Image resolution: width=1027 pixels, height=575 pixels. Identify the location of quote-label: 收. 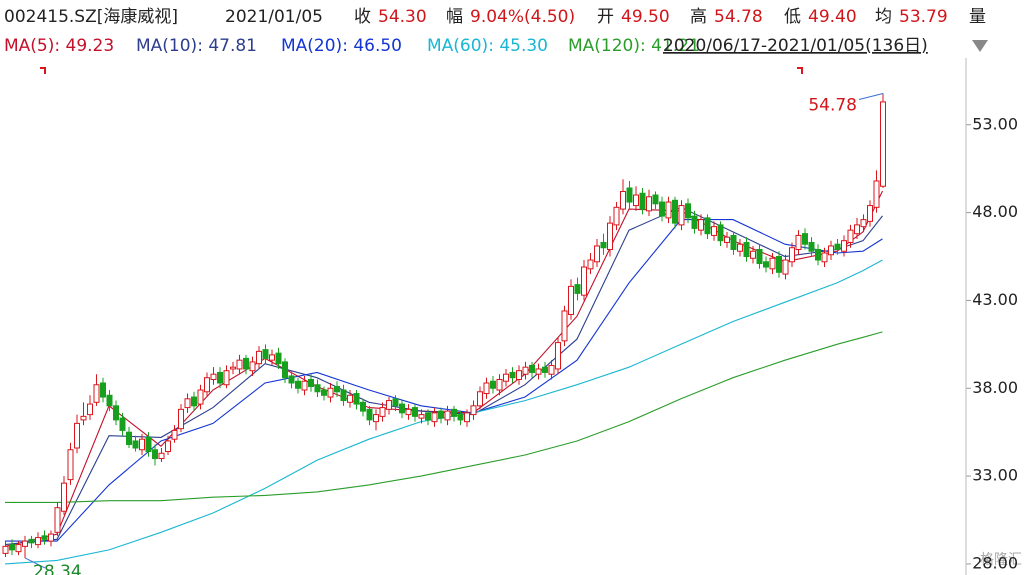
(362, 17).